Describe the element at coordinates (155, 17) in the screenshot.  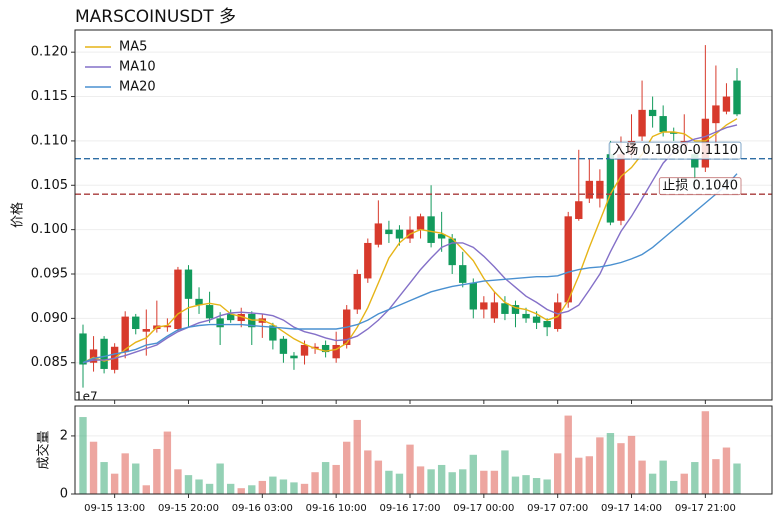
I see `chart-title: MARSCOINUSDT 多` at that location.